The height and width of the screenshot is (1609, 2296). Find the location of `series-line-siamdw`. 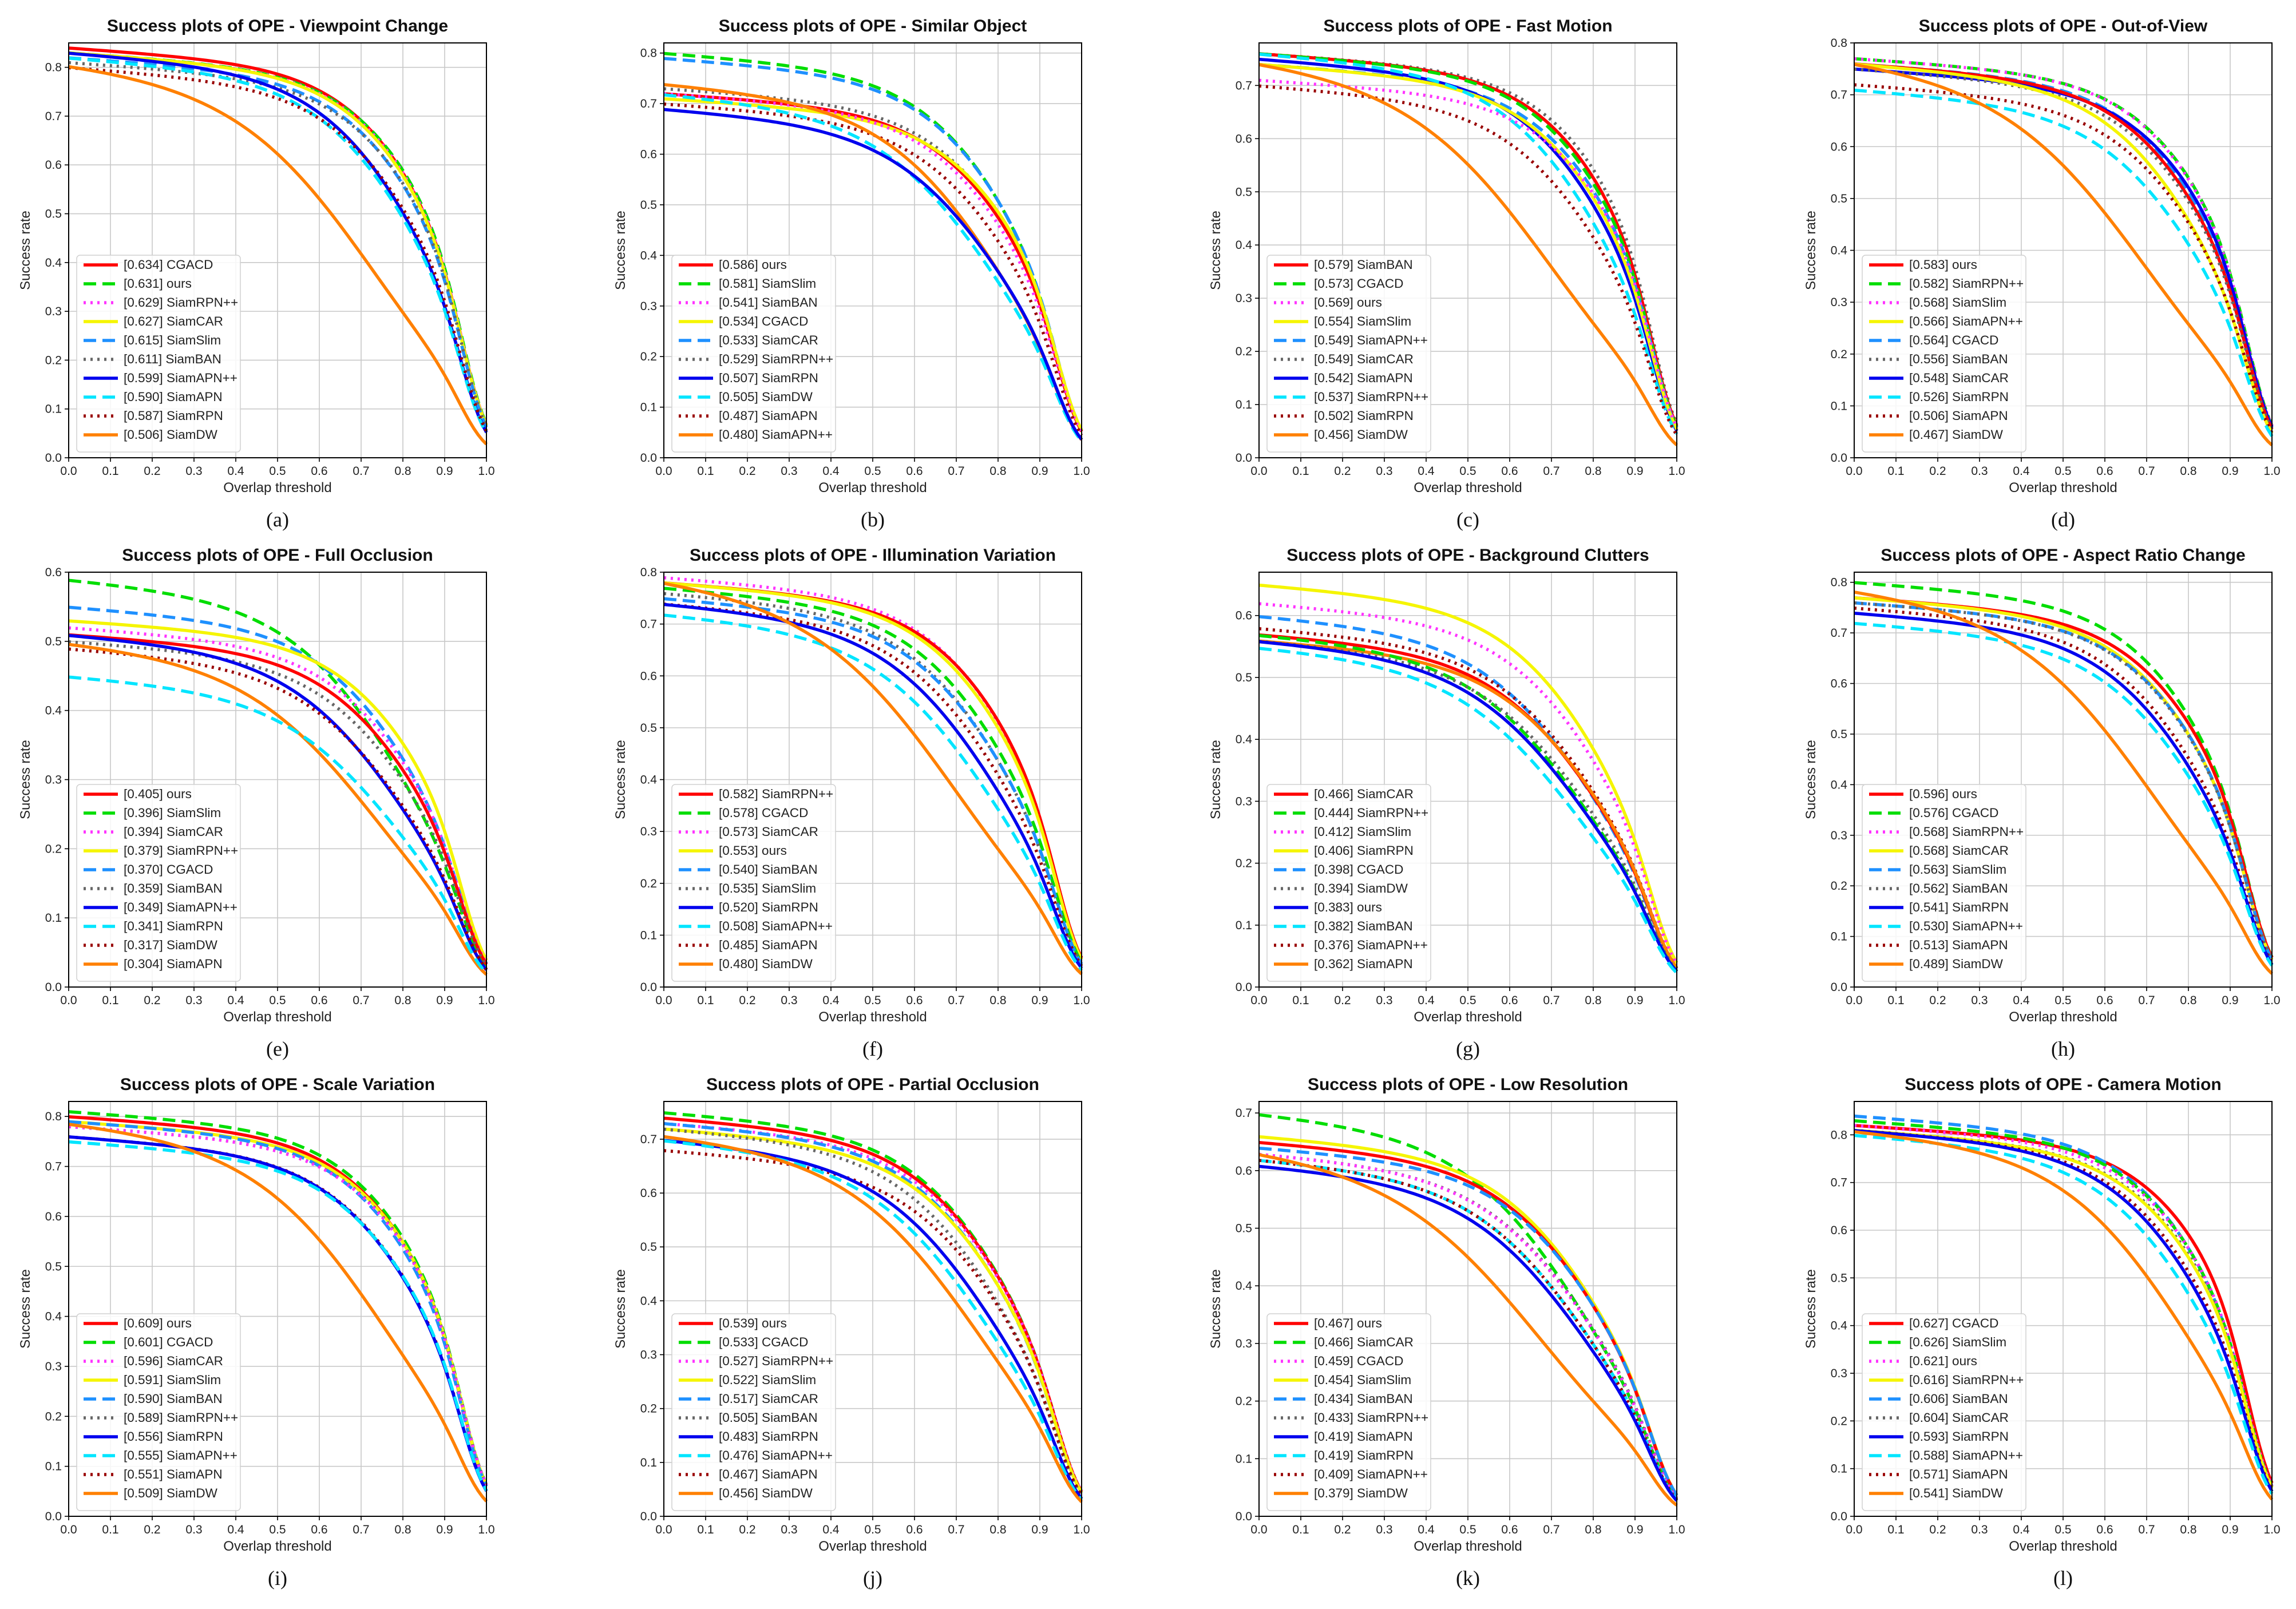

series-line-siamdw is located at coordinates (2063, 254).